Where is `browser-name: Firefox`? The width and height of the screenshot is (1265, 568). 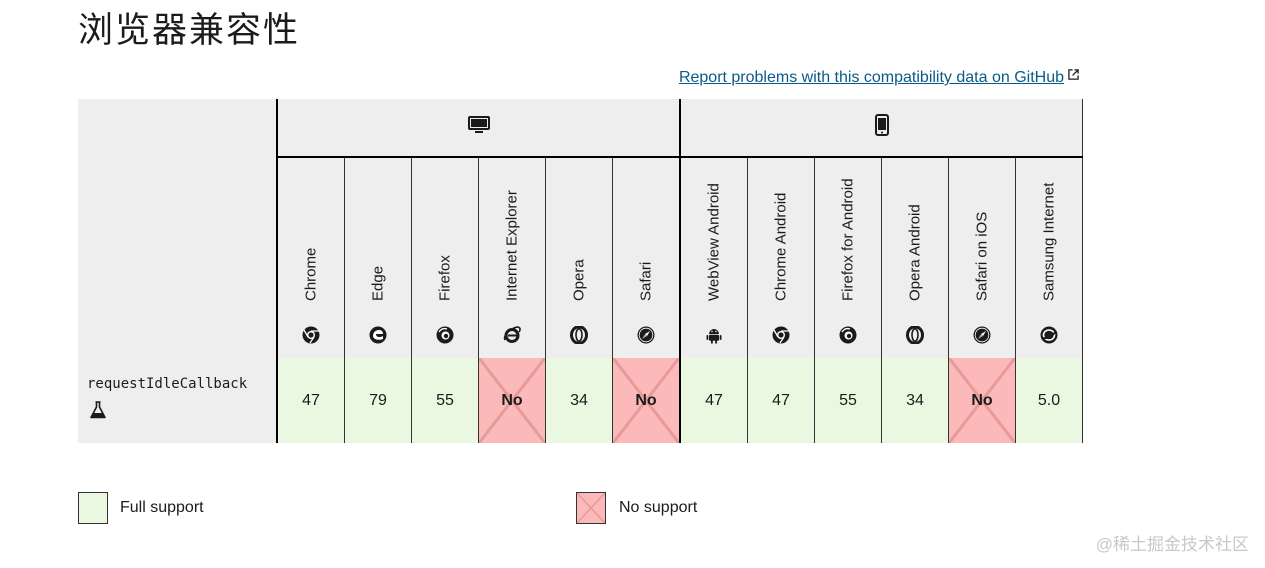 browser-name: Firefox is located at coordinates (445, 278).